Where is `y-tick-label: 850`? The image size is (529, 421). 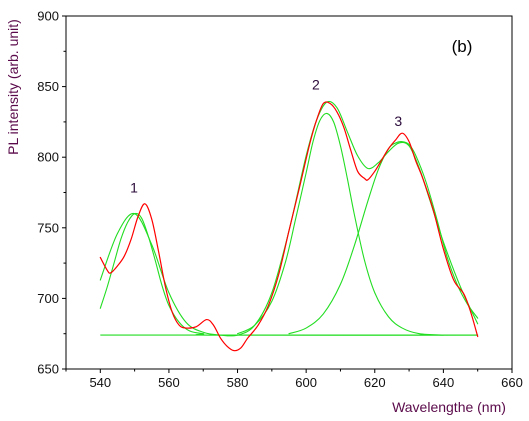 y-tick-label: 850 is located at coordinates (48, 86).